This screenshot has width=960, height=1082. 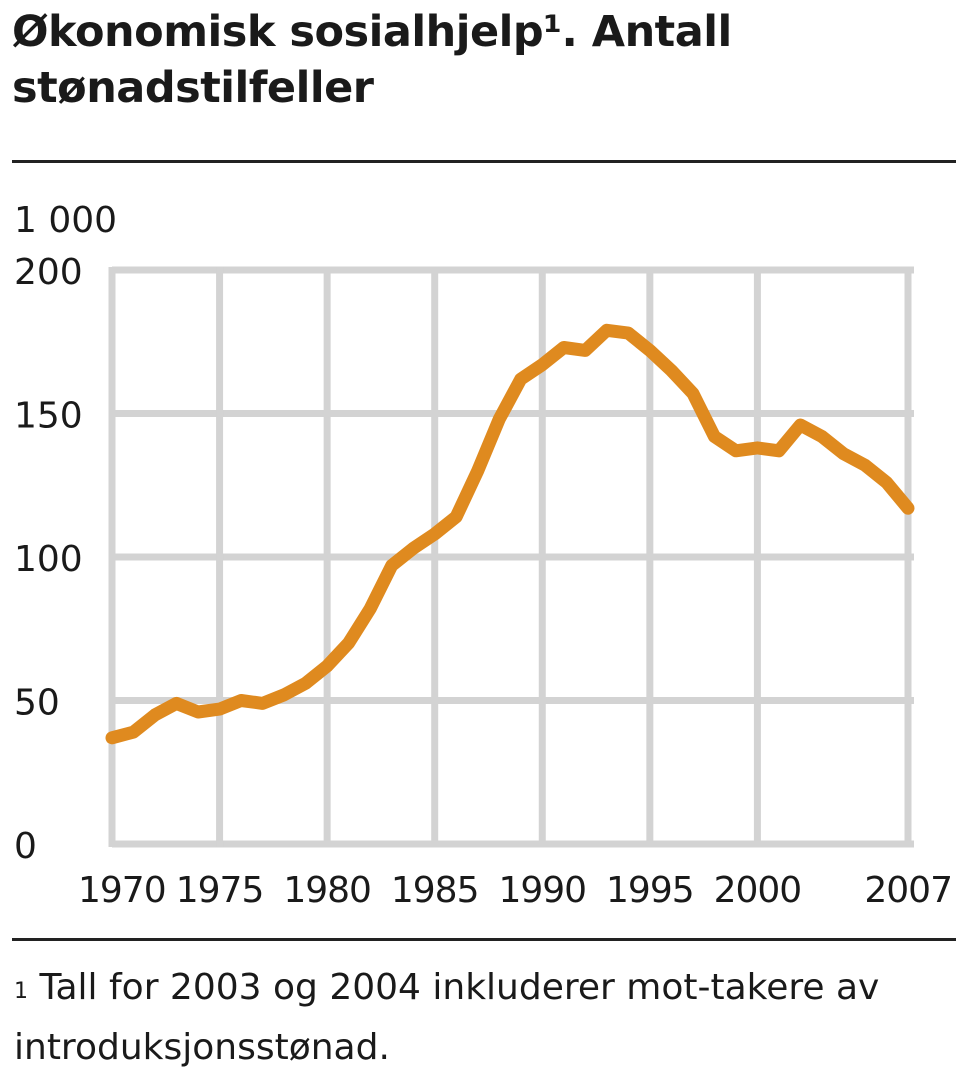 I want to click on y-tick-labels: 0 50 100 150 200, so click(x=48, y=559).